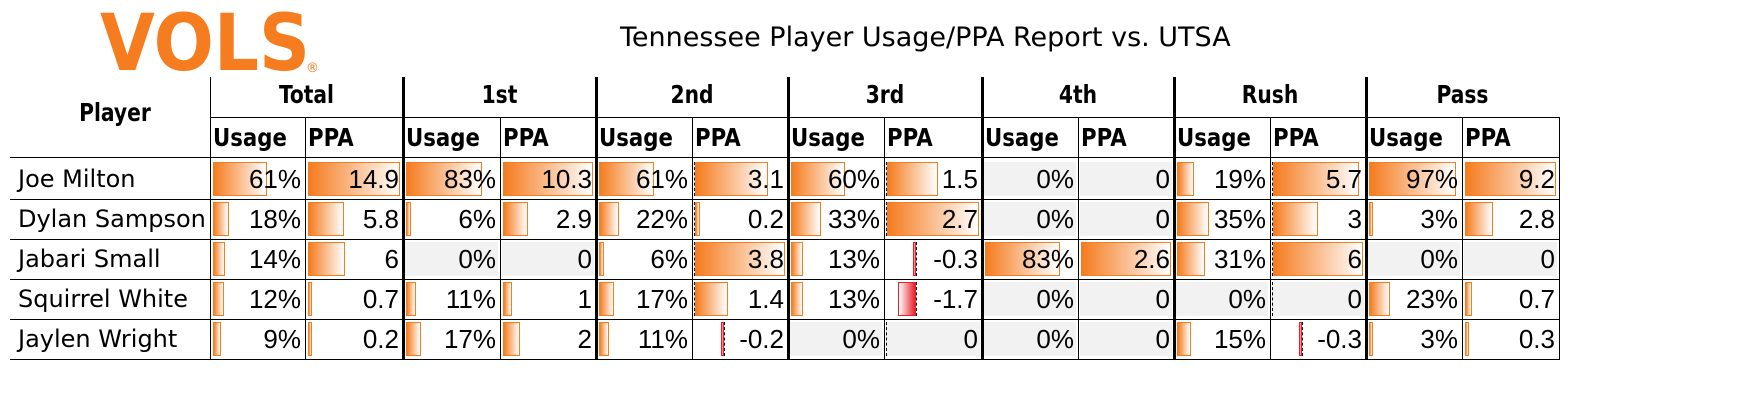 Image resolution: width=1759 pixels, height=418 pixels. I want to click on data-cell: 3, so click(1318, 219).